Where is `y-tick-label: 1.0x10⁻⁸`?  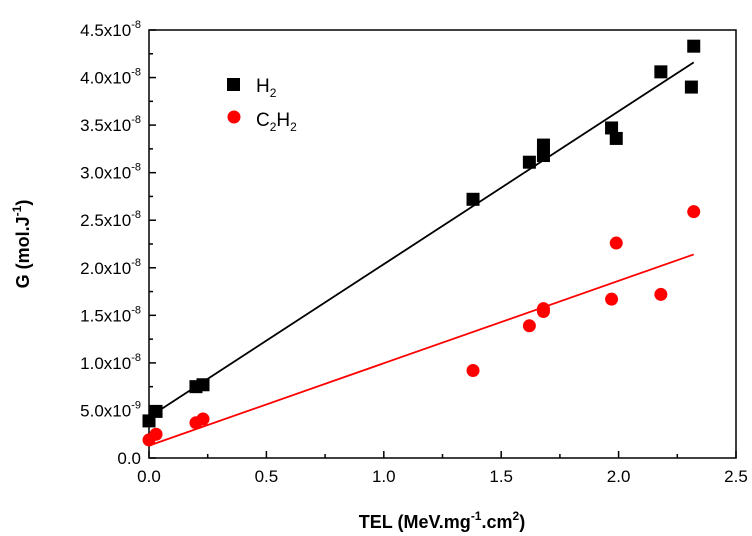
y-tick-label: 1.0x10⁻⁸ is located at coordinates (110, 362).